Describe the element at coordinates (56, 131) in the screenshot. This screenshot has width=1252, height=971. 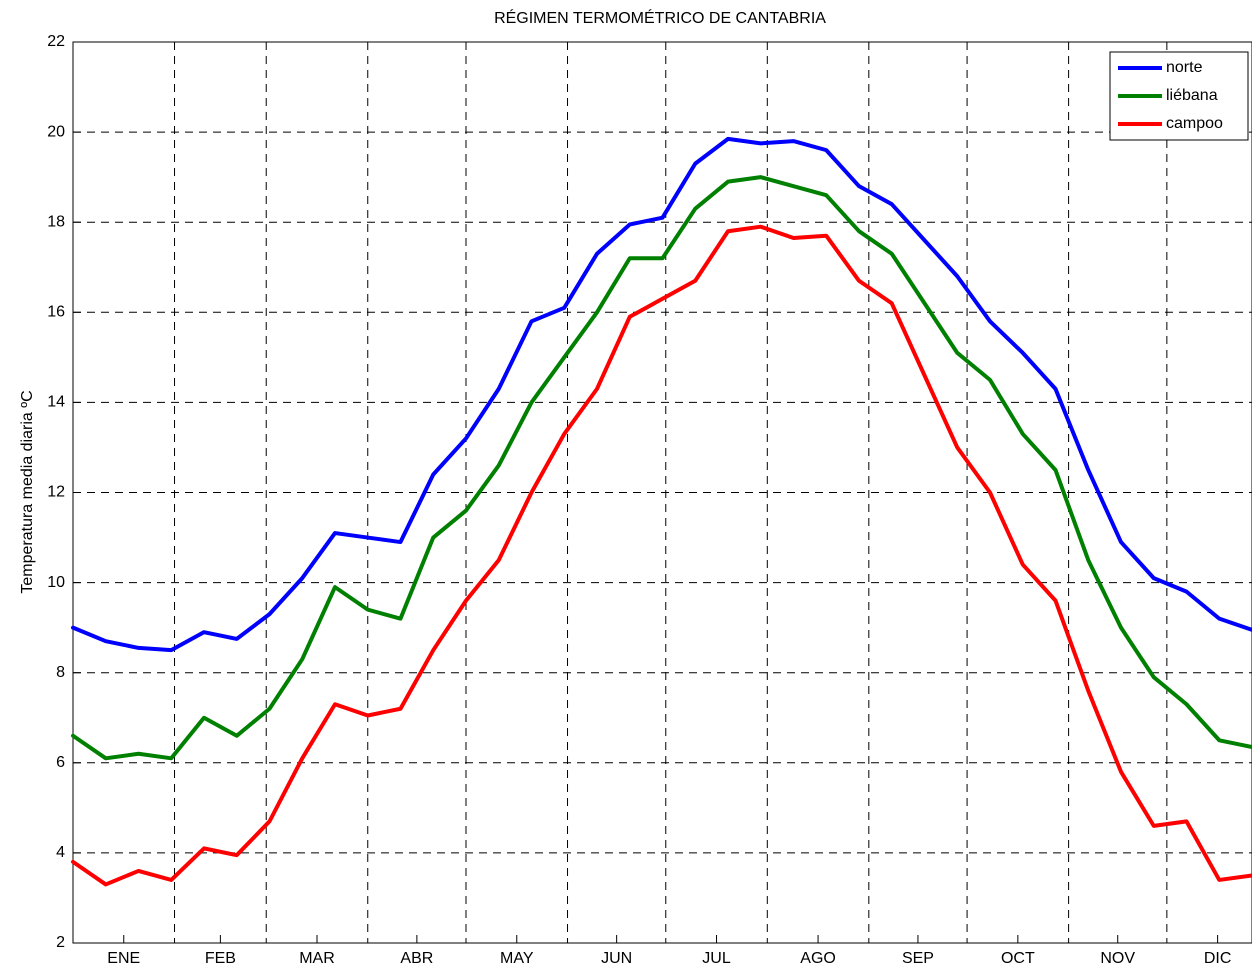
I see `y-tick-label: 20` at that location.